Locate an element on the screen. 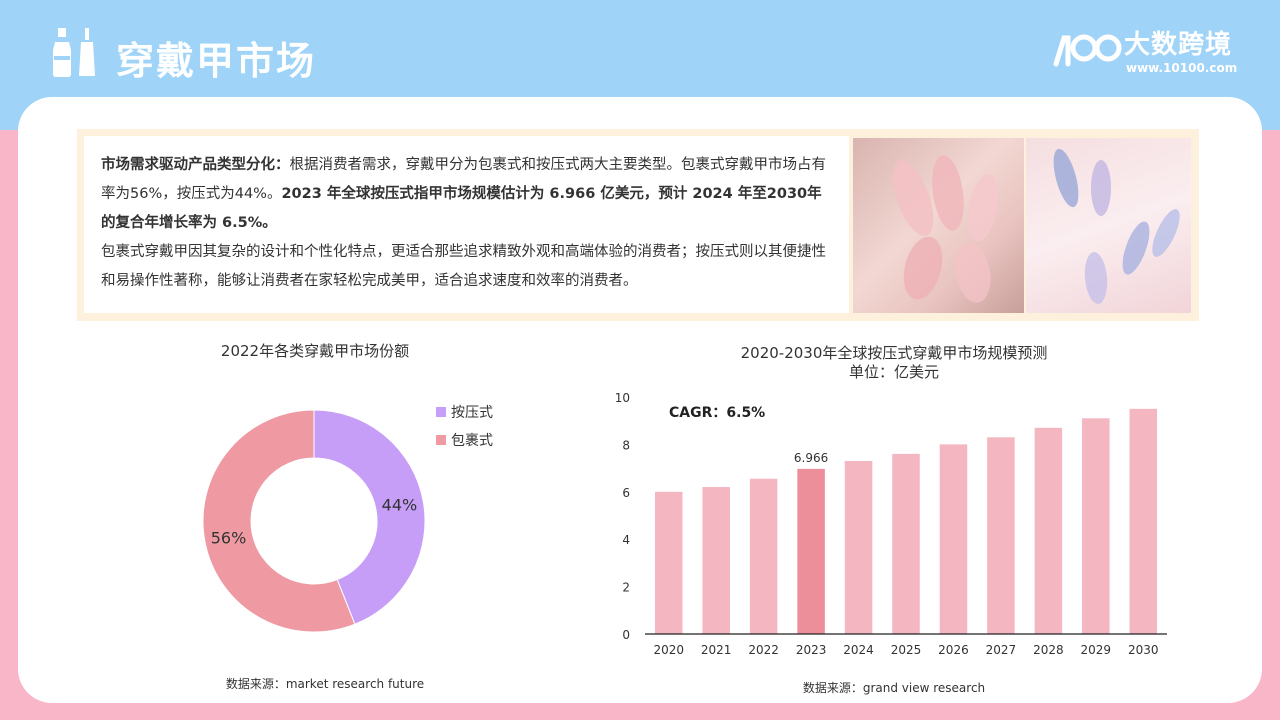  bar-source: 数据来源：grand view research is located at coordinates (894, 688).